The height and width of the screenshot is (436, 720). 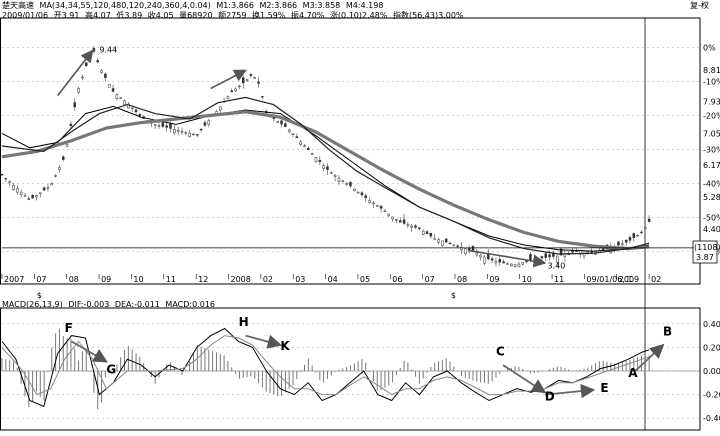 I want to click on macd-dea-line, so click(x=325, y=365).